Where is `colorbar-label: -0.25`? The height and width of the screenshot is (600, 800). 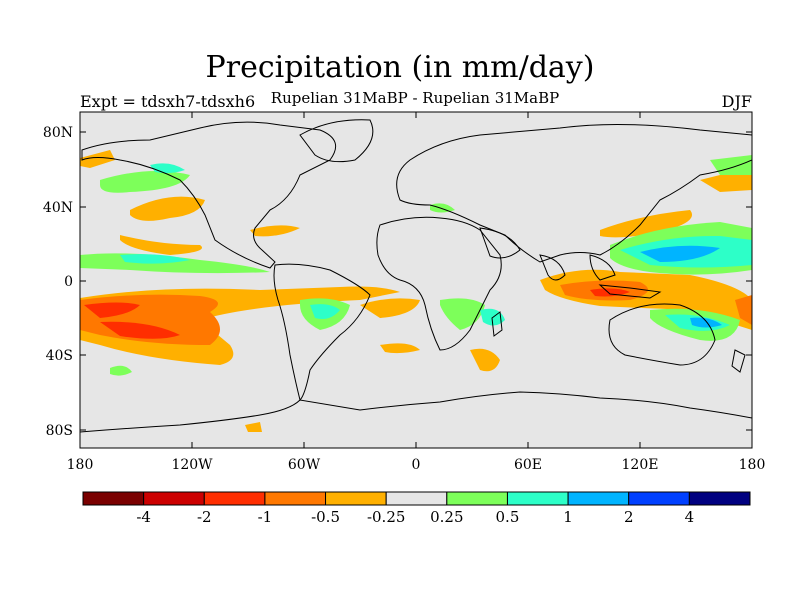
colorbar-label: -0.25 is located at coordinates (386, 517).